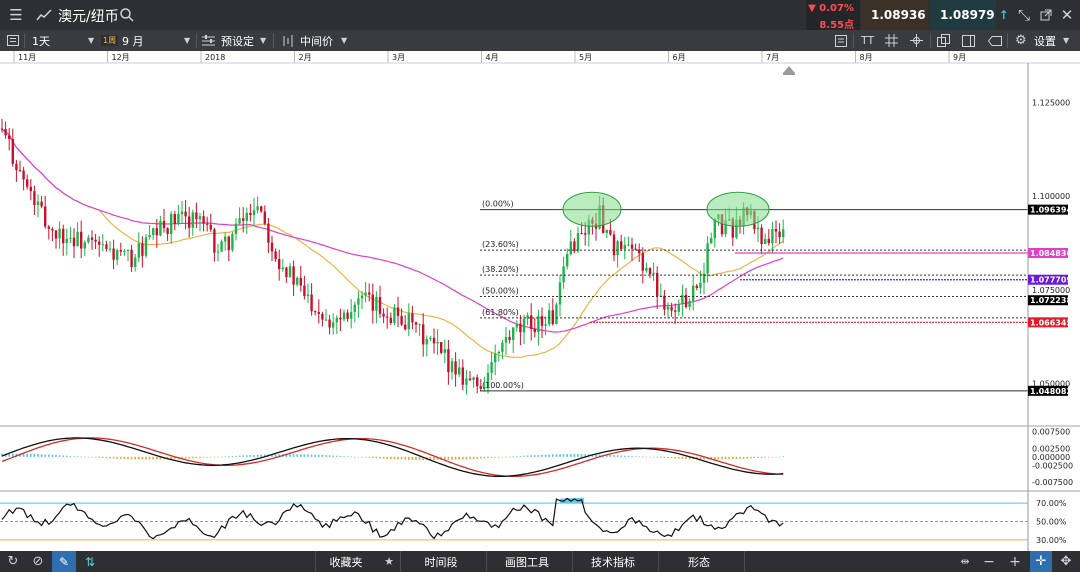 Image resolution: width=1080 pixels, height=572 pixels. Describe the element at coordinates (1045, 41) in the screenshot. I see `settings-button: 设置` at that location.